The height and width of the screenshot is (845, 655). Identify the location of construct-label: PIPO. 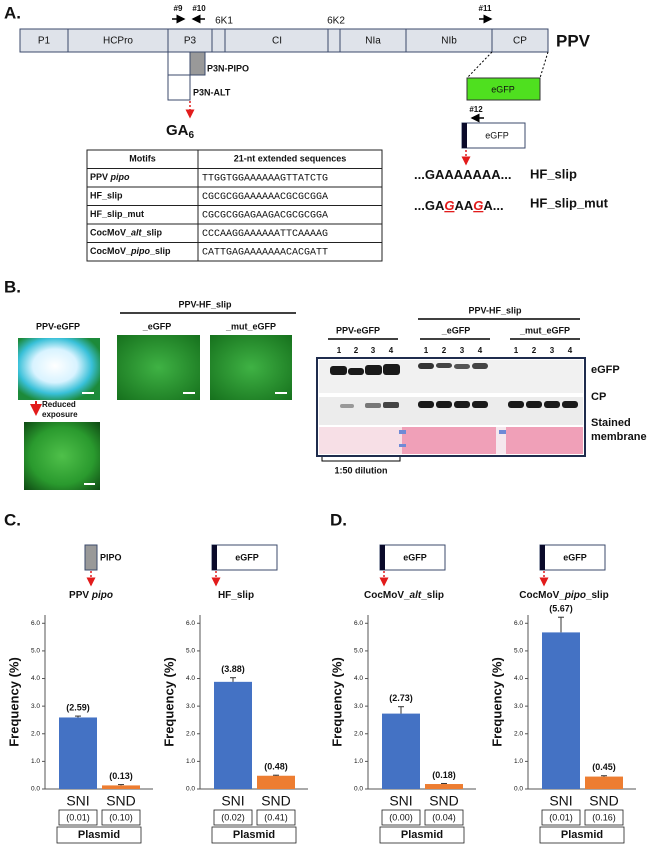
(111, 557).